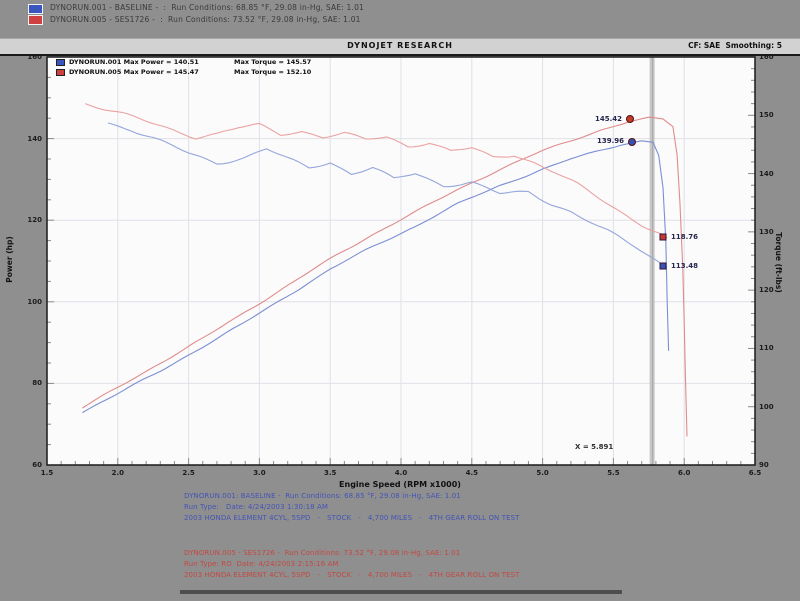  What do you see at coordinates (37, 465) in the screenshot?
I see `left-tick-label: 60` at bounding box center [37, 465].